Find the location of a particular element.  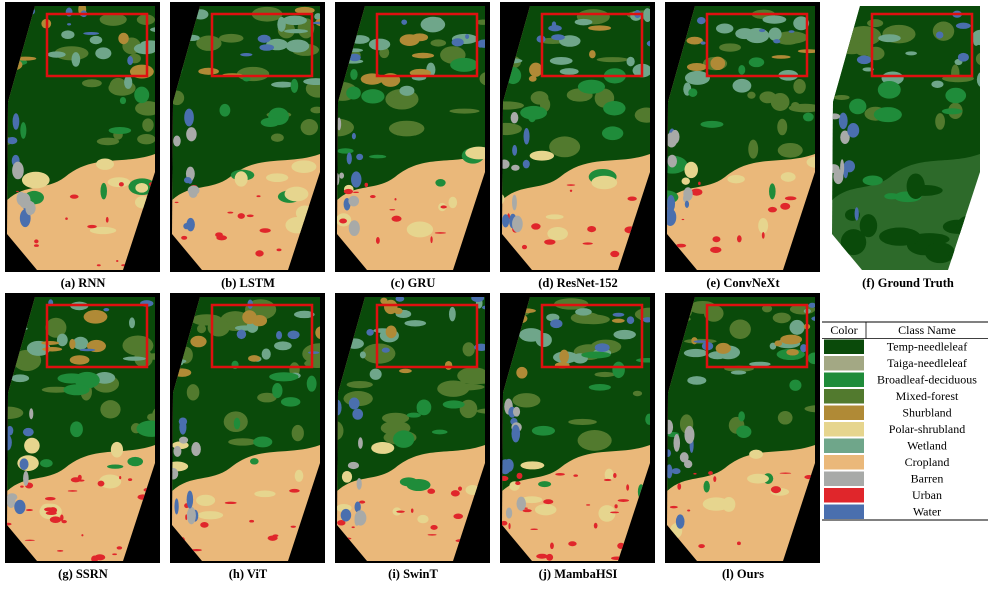

class-name: Water is located at coordinates (927, 512).